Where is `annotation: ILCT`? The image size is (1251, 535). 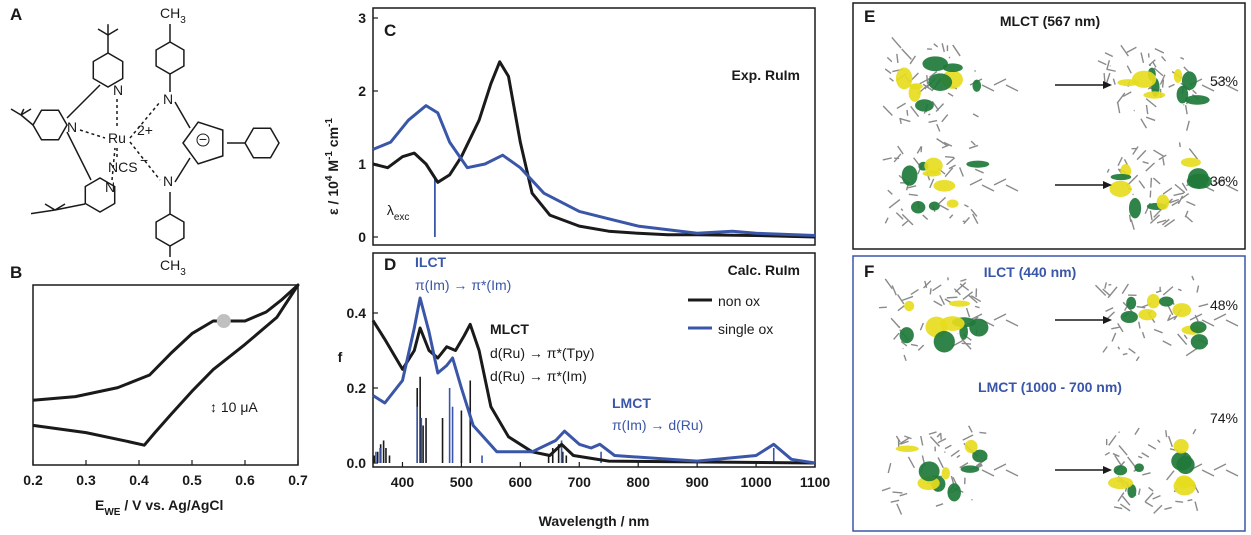 annotation: ILCT is located at coordinates (431, 262).